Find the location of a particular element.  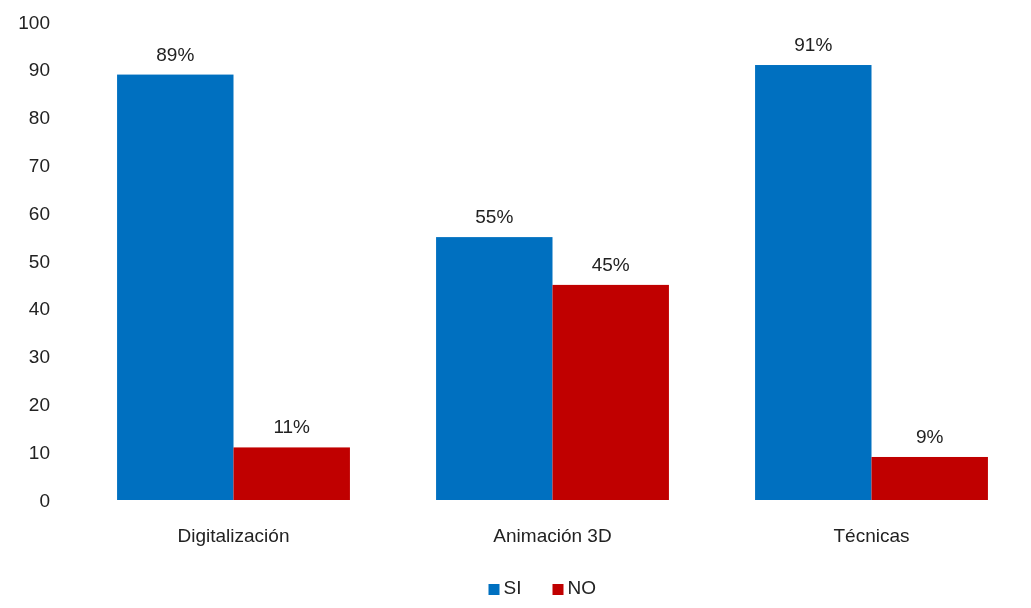

data-label: 91% is located at coordinates (813, 45).